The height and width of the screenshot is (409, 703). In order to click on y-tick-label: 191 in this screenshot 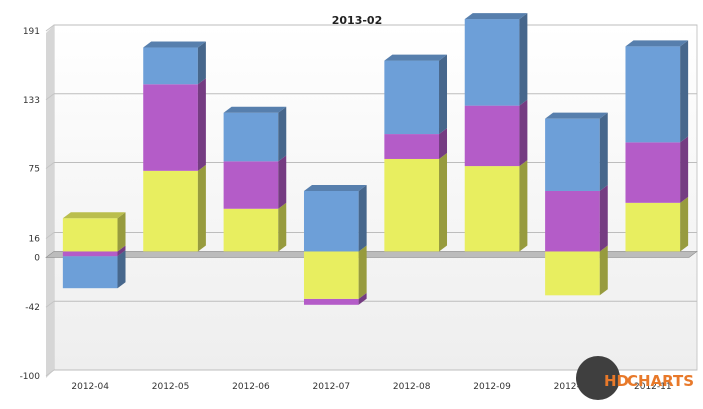, I will do `click(31, 32)`.